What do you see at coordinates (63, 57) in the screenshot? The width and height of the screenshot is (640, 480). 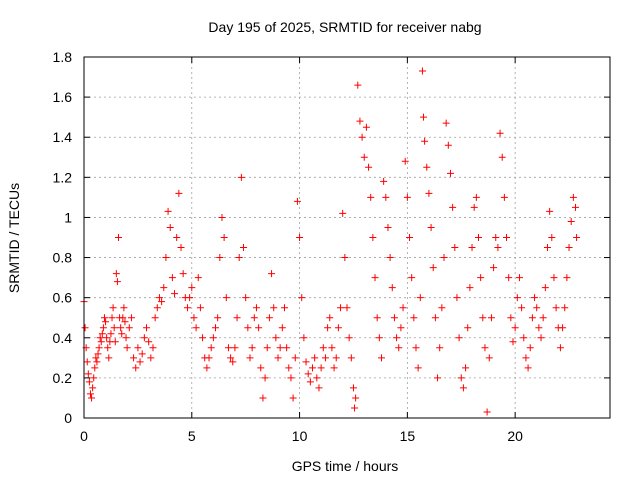 I see `y-tick-label: 1.8` at bounding box center [63, 57].